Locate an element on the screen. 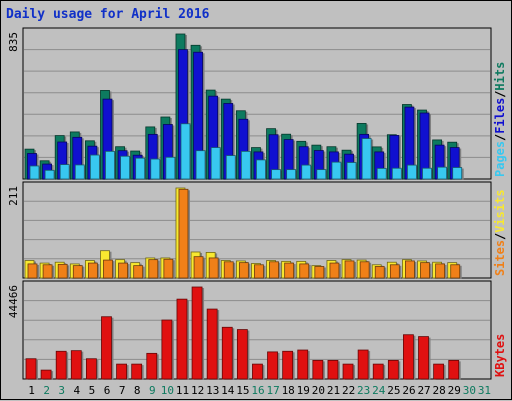 This screenshot has width=512, height=401. x-tick-label-23: 23 is located at coordinates (363, 390).